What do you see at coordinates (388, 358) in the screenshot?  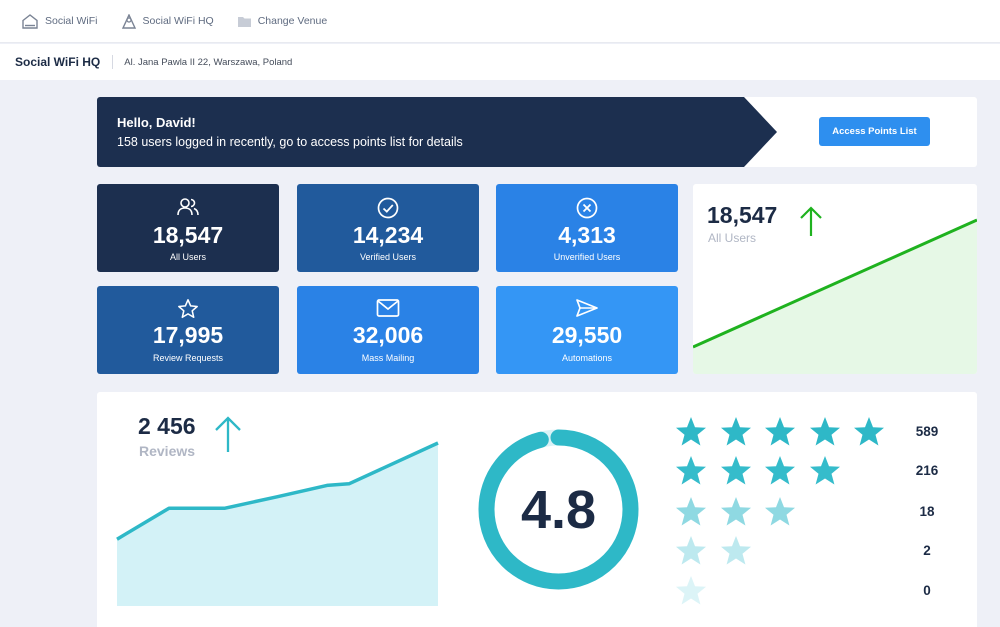 I see `stat-label: Mass Mailing` at bounding box center [388, 358].